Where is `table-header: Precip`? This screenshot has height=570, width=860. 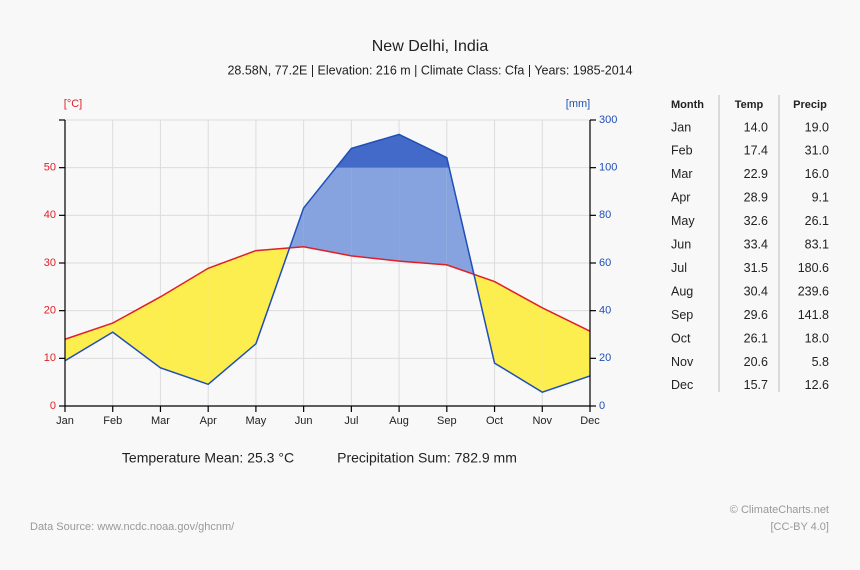 table-header: Precip is located at coordinates (810, 105).